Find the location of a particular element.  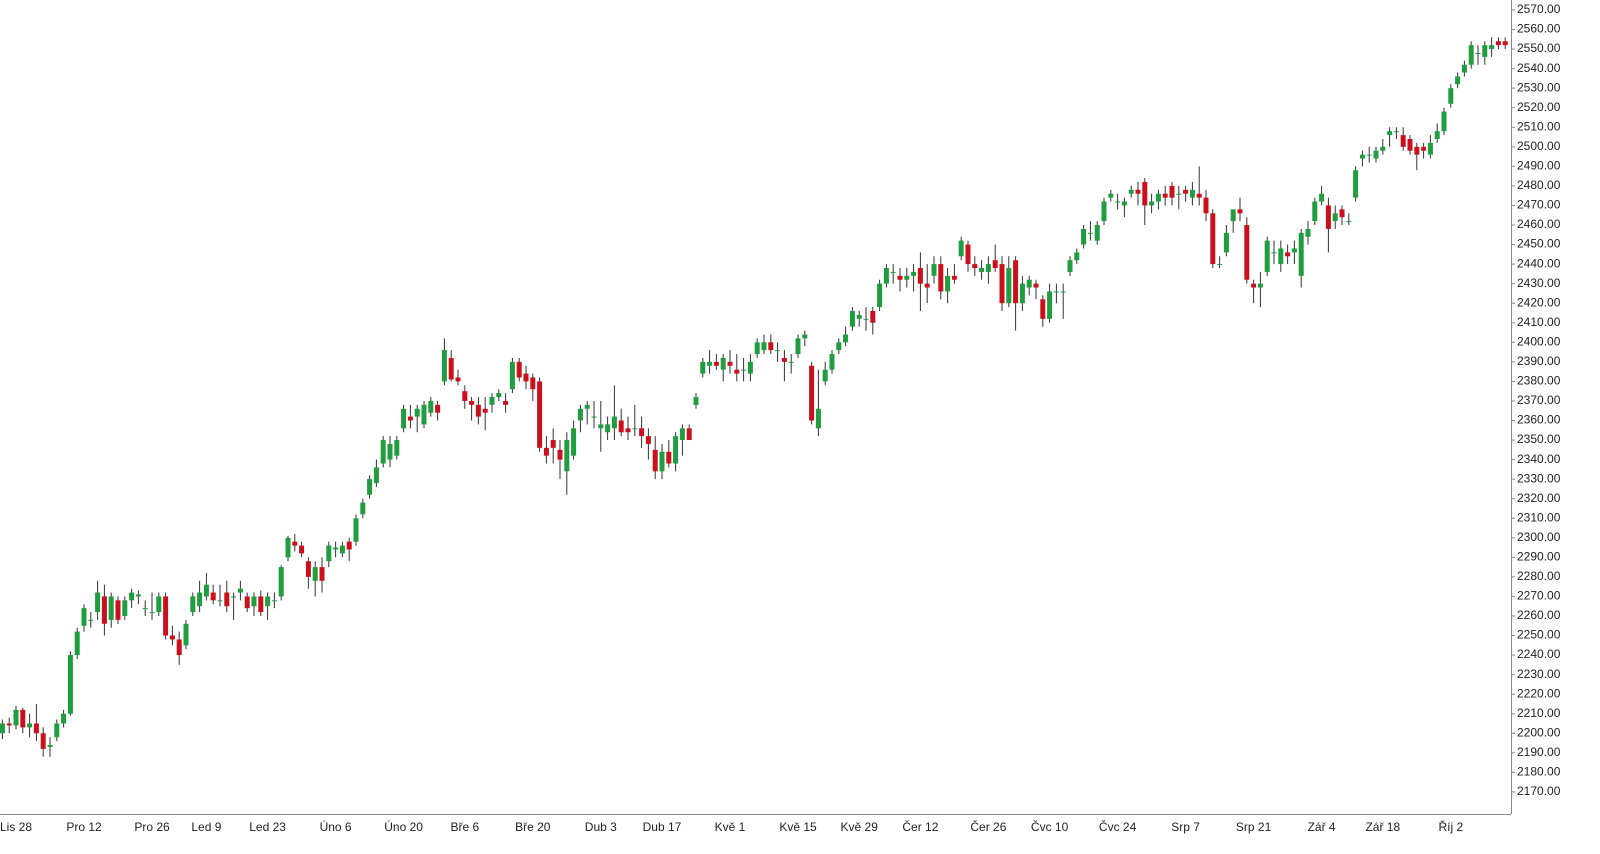

x-tick-label: Říj 2 is located at coordinates (1450, 826).